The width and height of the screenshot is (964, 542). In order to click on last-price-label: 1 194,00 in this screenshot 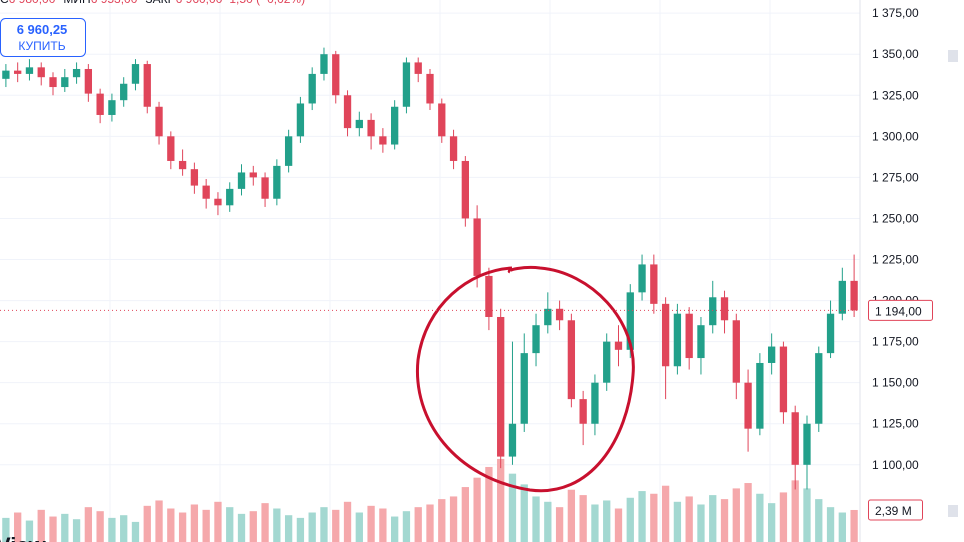, I will do `click(898, 311)`.